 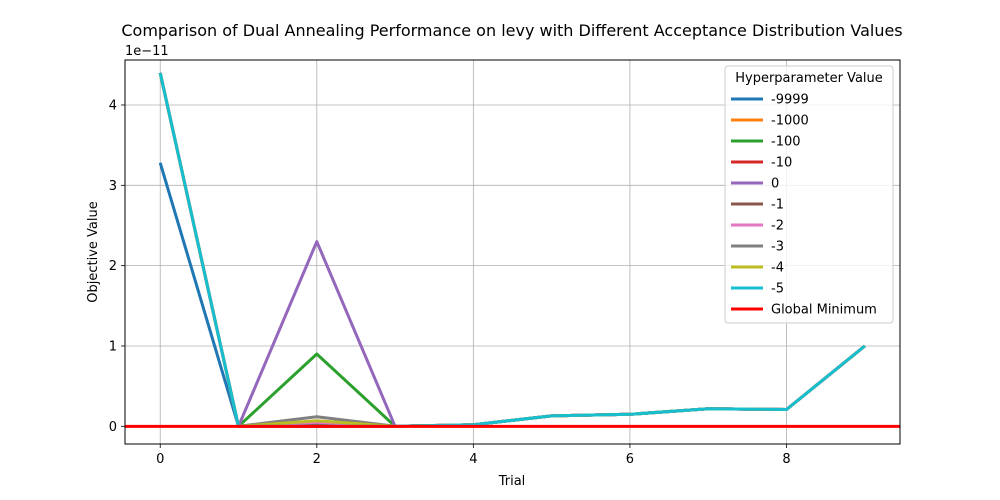 What do you see at coordinates (777, 247) in the screenshot?
I see `legend-entry-label: -3` at bounding box center [777, 247].